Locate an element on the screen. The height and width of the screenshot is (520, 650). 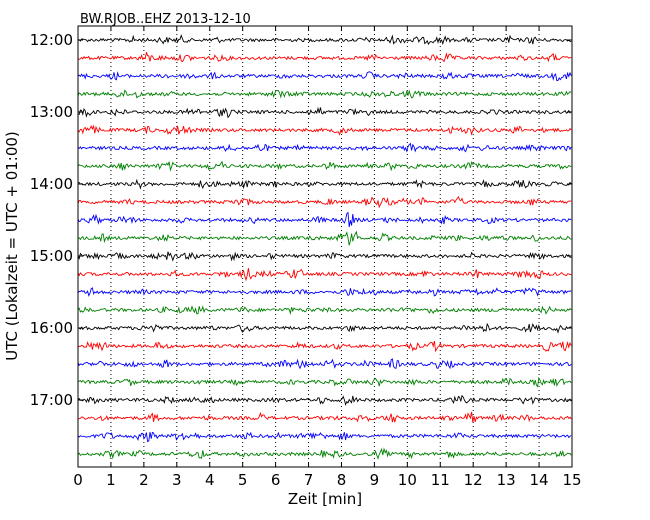
x-tick-label: 10 is located at coordinates (407, 480).